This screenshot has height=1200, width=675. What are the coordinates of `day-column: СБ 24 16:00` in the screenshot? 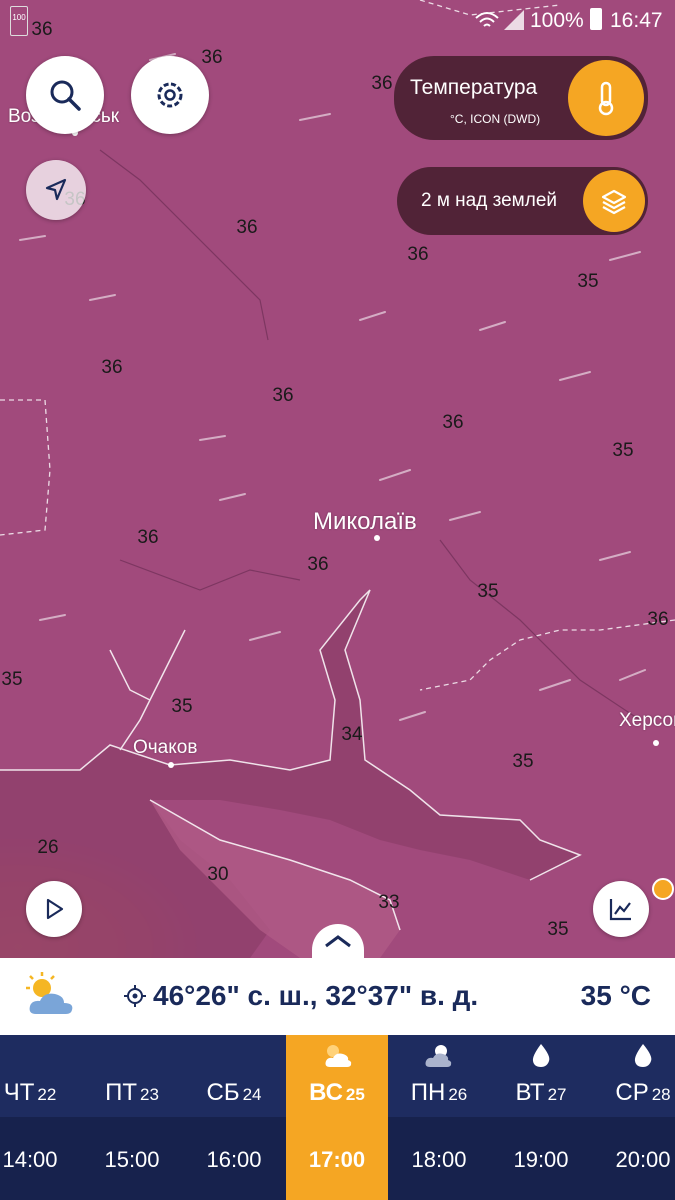 It's located at (234, 1117).